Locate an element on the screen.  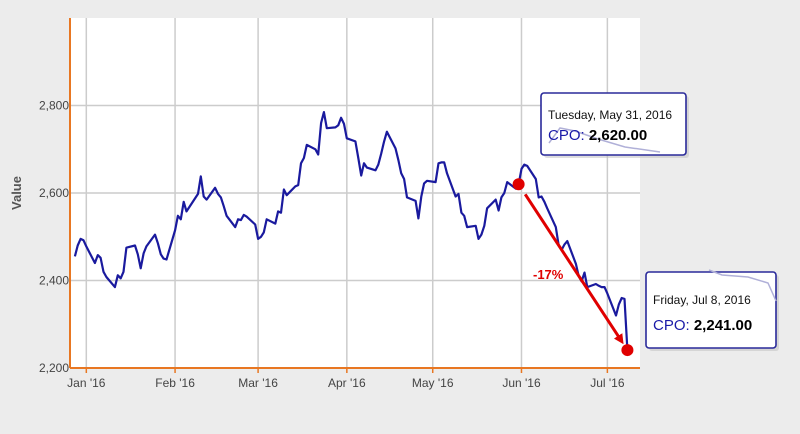
x-tick-label: Feb '16 is located at coordinates (175, 383).